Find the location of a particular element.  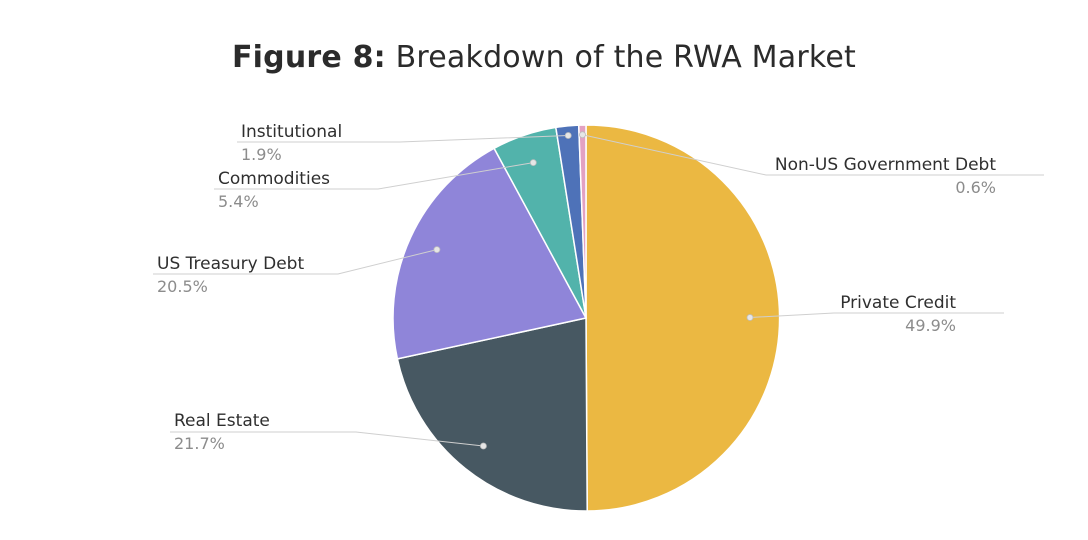

slice-label-non-us-government-debt: Non-US Government Debt is located at coordinates (885, 165).